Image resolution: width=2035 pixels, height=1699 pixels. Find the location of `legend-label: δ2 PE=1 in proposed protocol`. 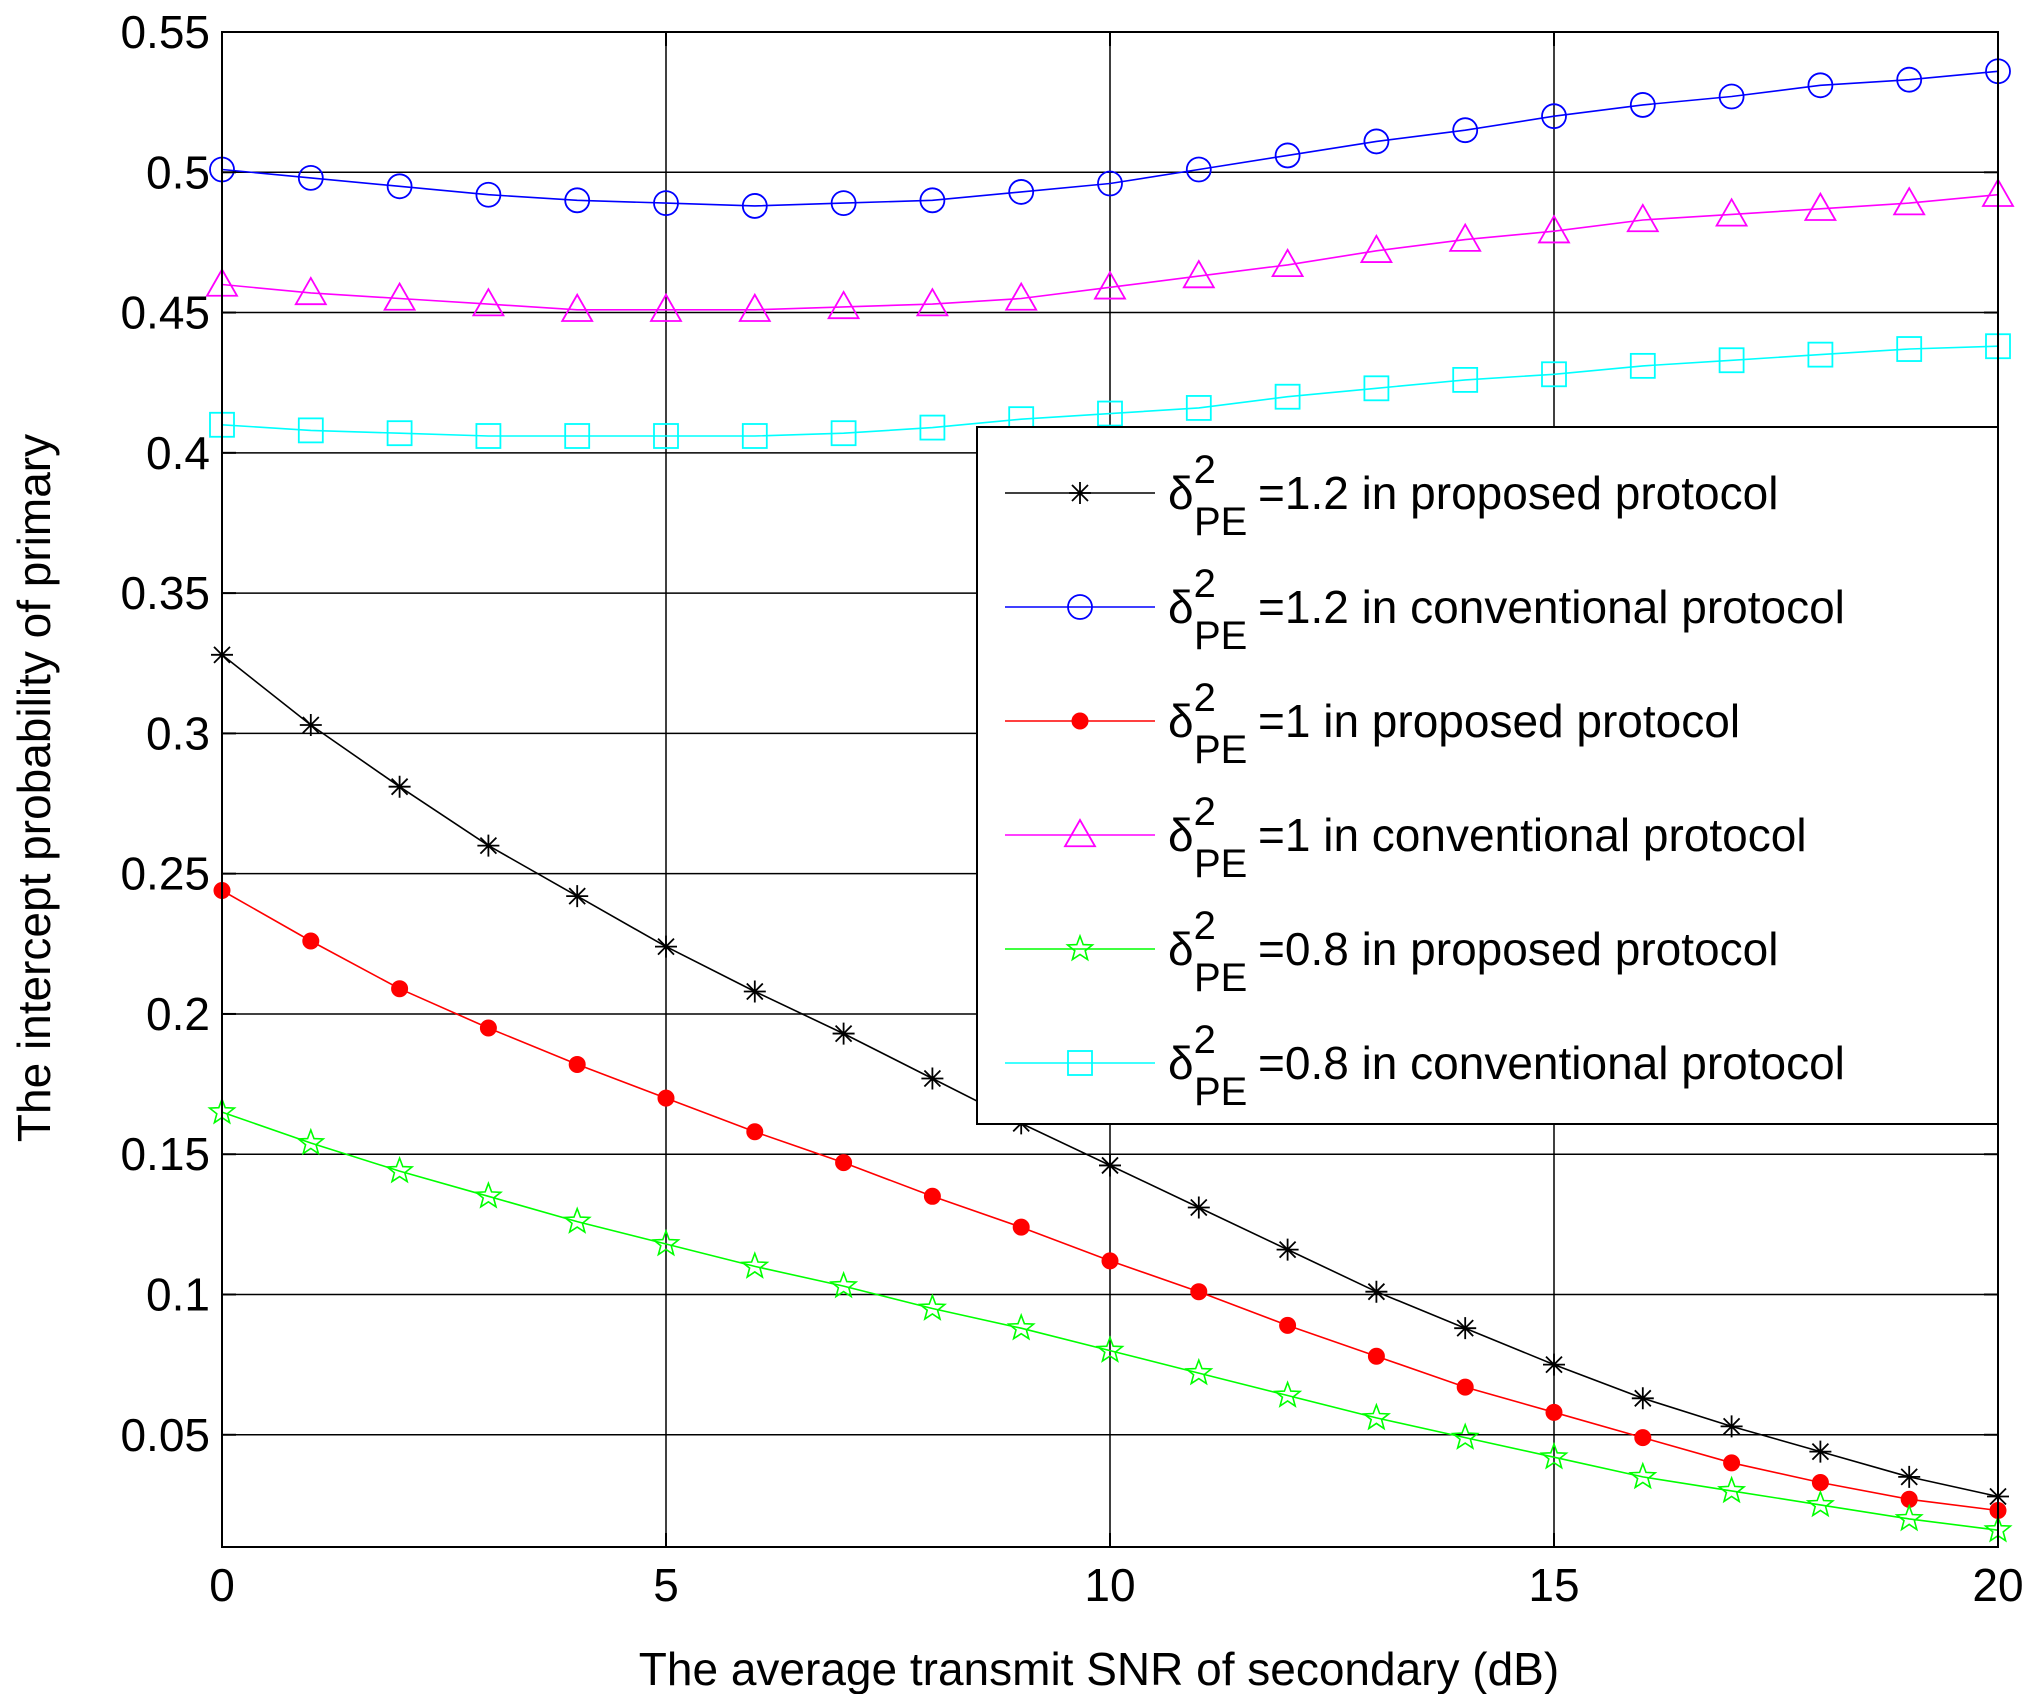

legend-label: δ2 PE=1 in proposed protocol is located at coordinates (1454, 724).